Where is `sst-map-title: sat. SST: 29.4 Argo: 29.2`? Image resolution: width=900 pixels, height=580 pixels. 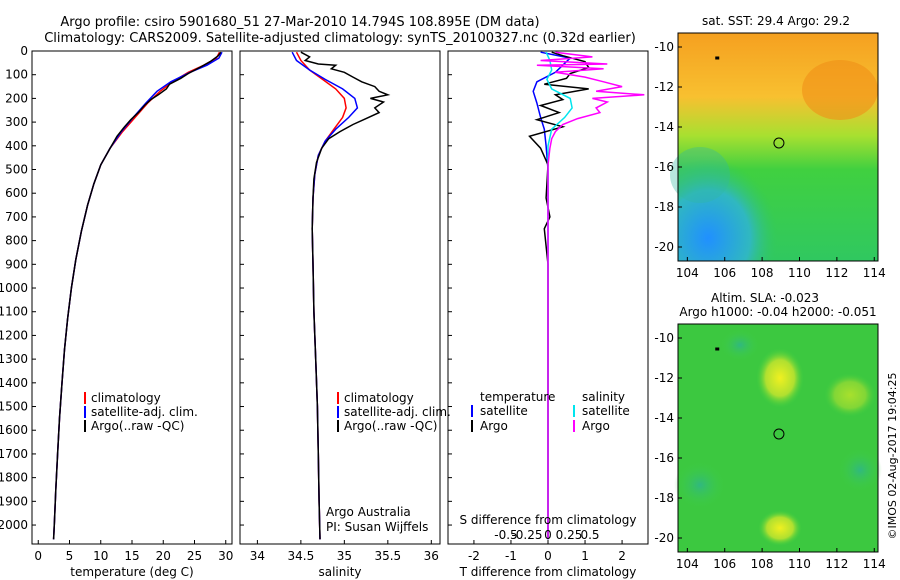
sst-map-title: sat. SST: 29.4 Argo: 29.2 is located at coordinates (776, 21).